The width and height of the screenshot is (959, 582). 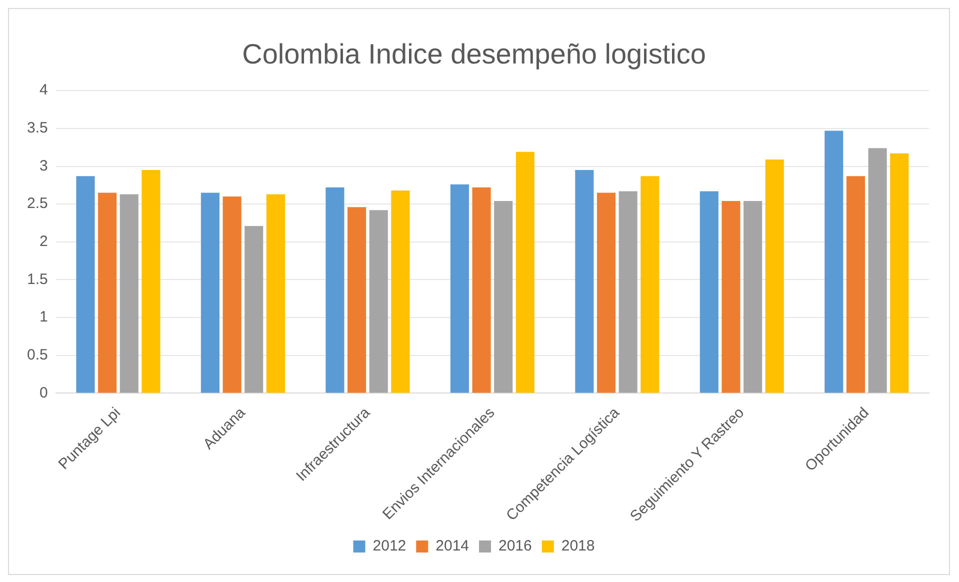 I want to click on y-tick-label: 0.5, so click(x=37, y=355).